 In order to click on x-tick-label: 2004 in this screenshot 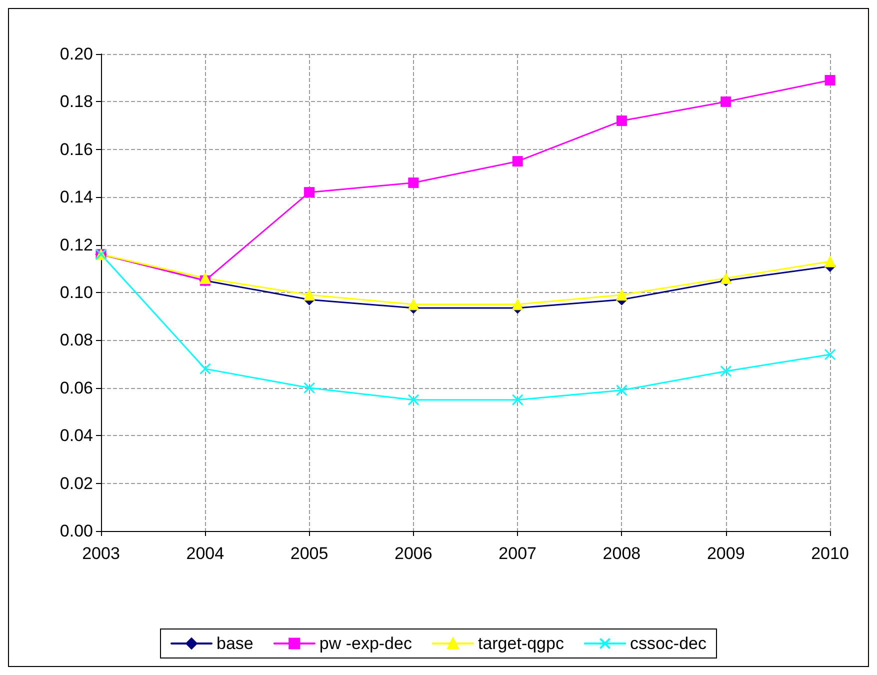, I will do `click(205, 553)`.